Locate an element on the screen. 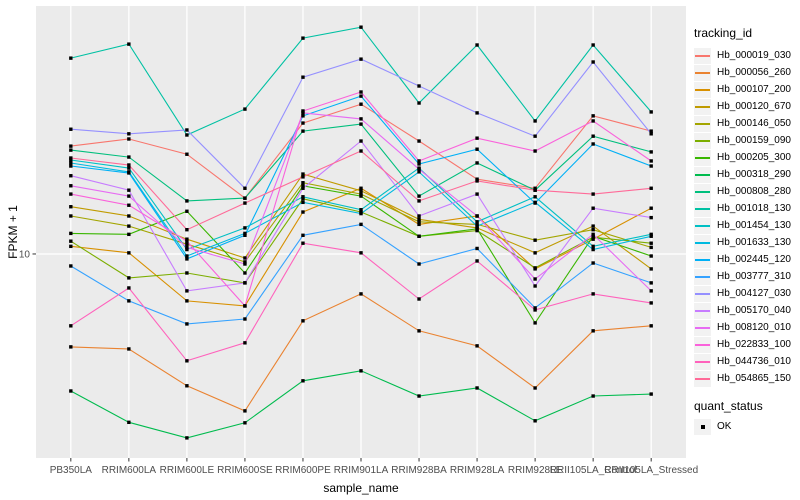 The width and height of the screenshot is (800, 500). legend-item: Hb_008120_010 is located at coordinates (747, 327).